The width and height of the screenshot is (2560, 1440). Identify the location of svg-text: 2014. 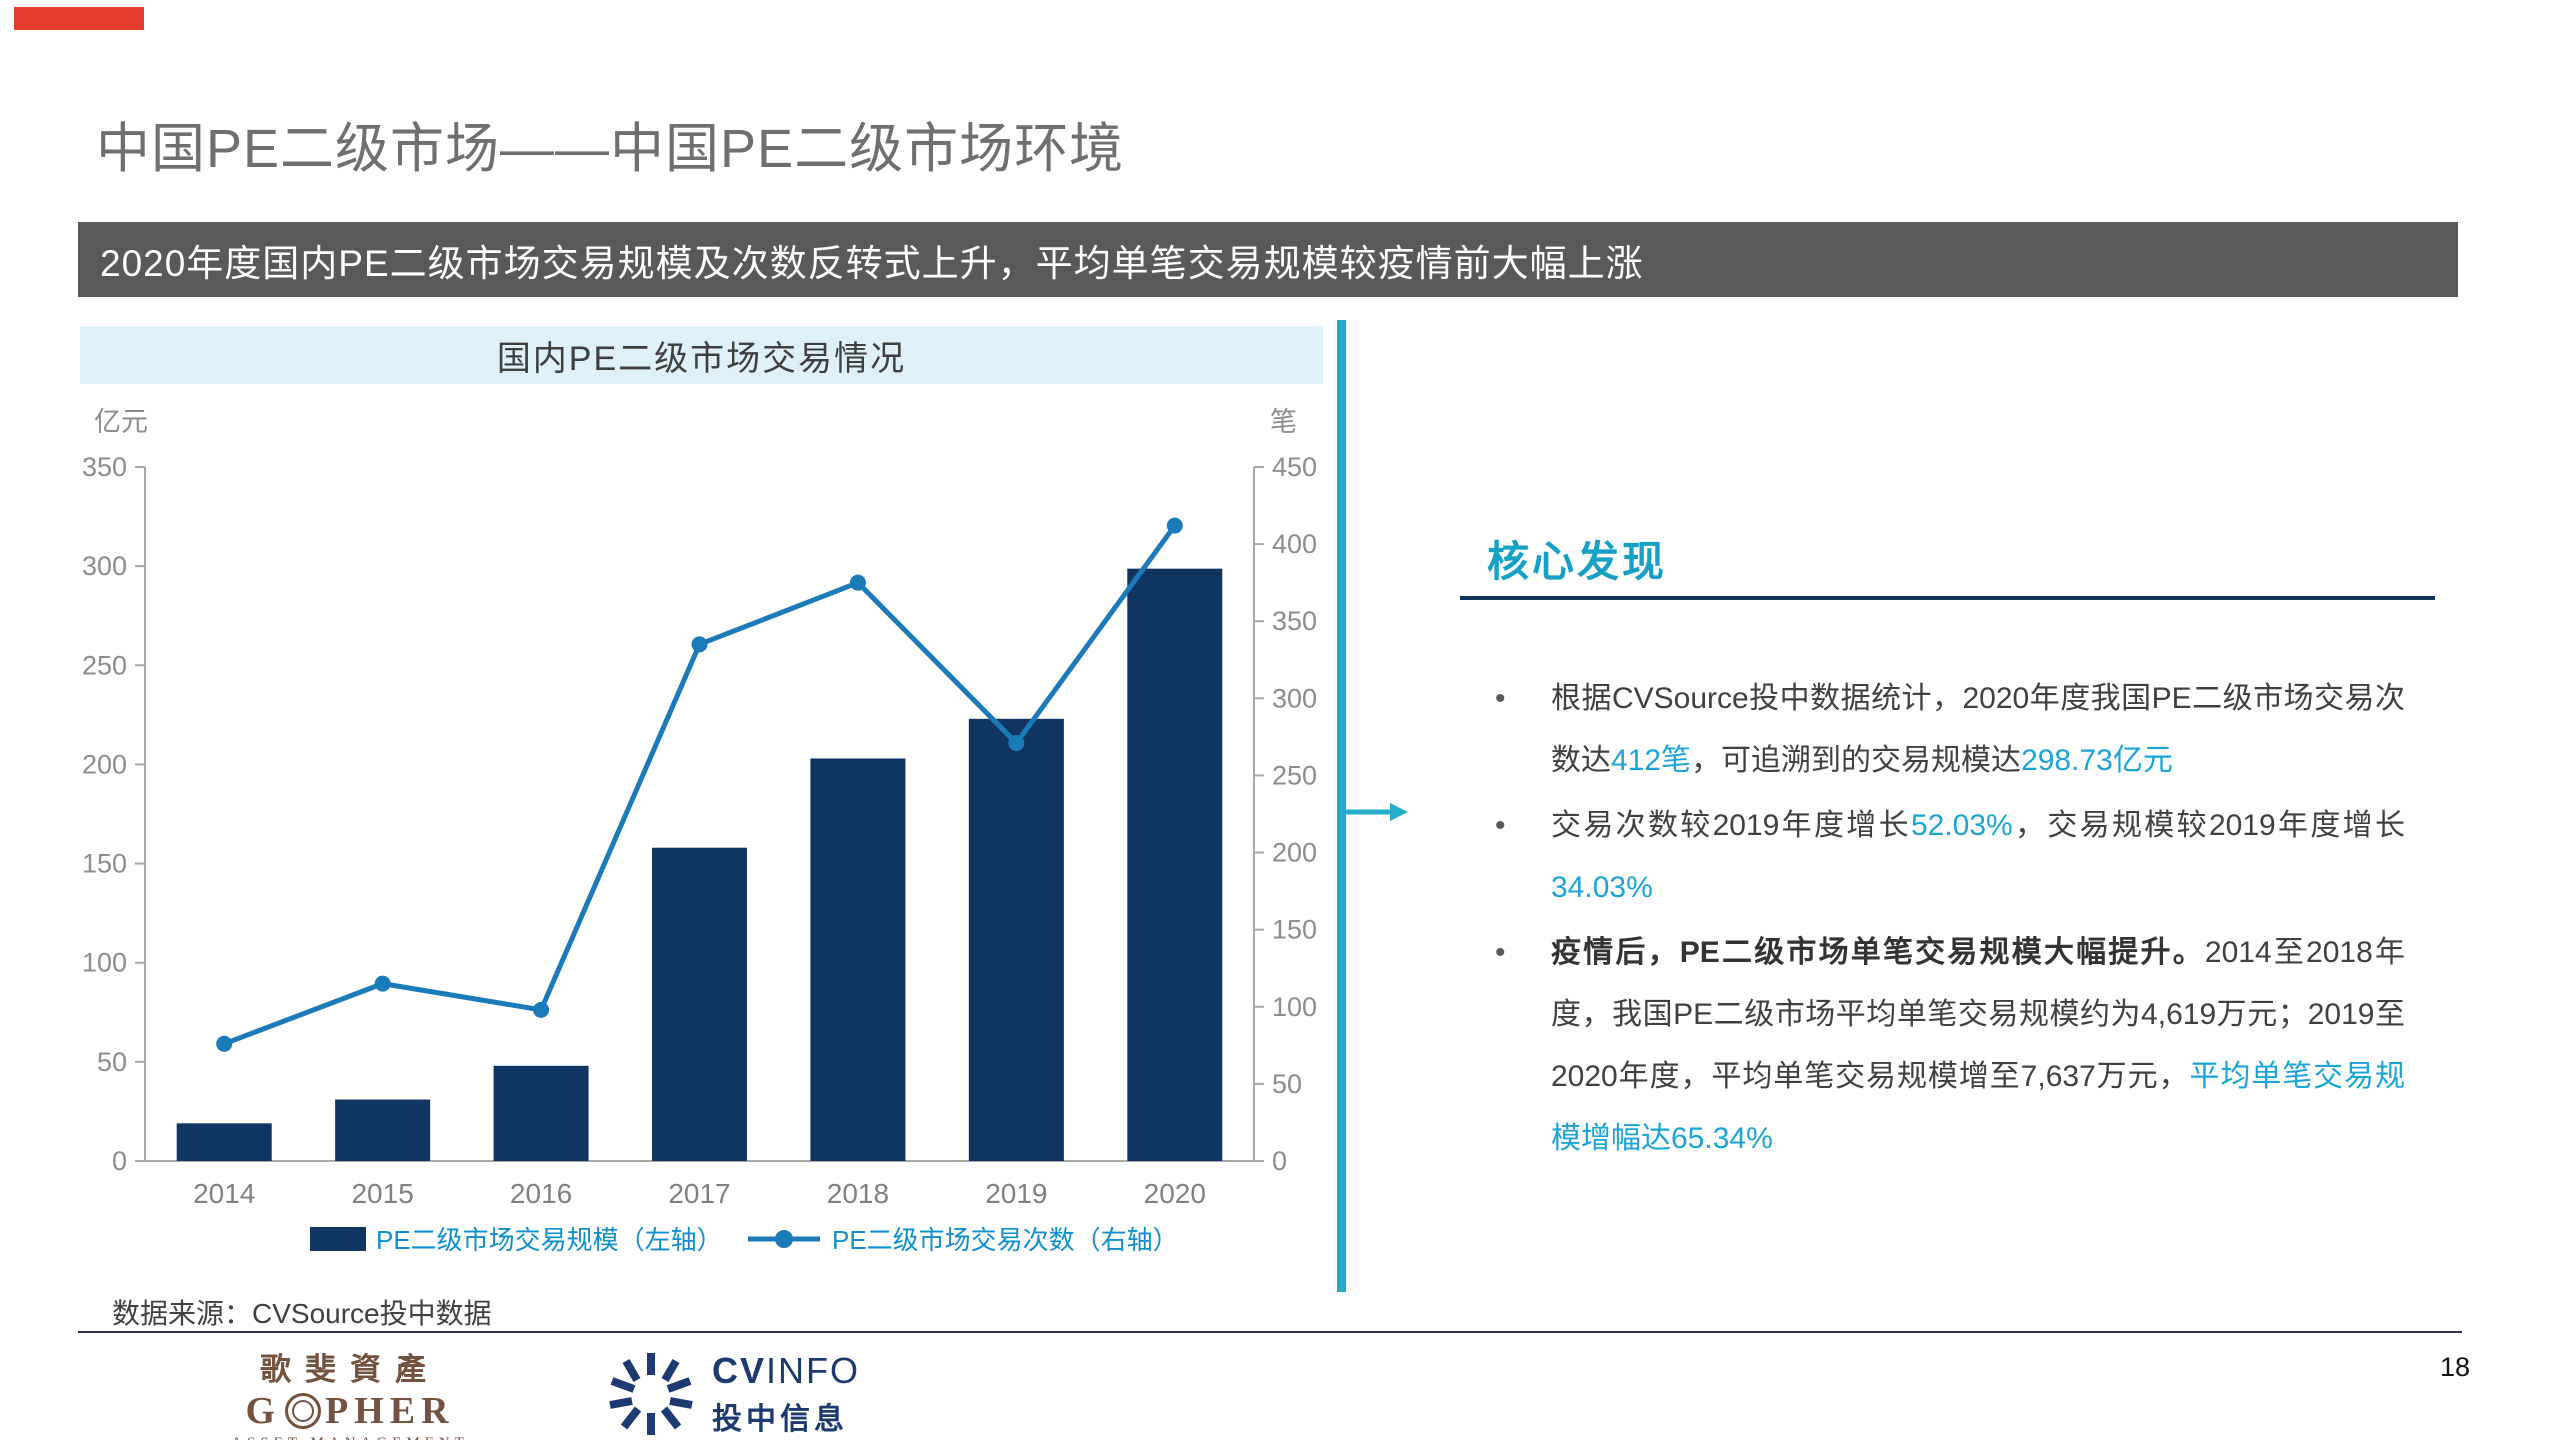
(224, 1193).